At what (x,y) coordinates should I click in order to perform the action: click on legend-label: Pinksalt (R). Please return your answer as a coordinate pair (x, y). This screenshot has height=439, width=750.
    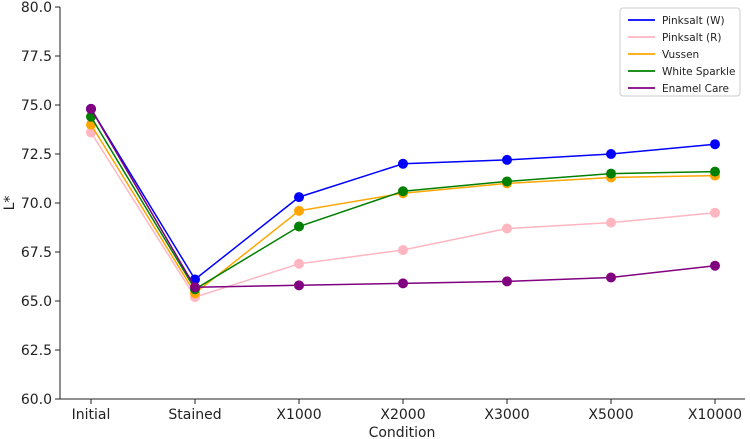
    Looking at the image, I should click on (692, 38).